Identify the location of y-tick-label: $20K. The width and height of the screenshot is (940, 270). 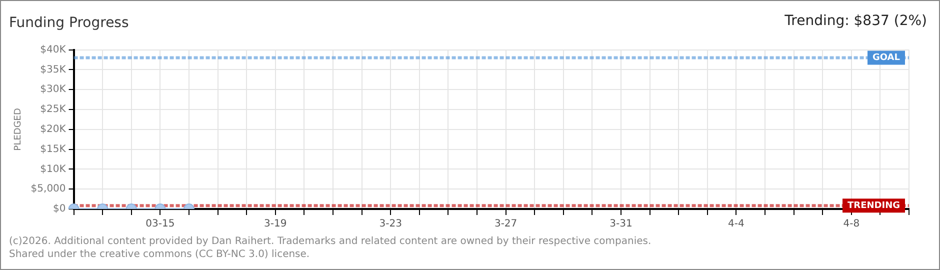
(53, 129).